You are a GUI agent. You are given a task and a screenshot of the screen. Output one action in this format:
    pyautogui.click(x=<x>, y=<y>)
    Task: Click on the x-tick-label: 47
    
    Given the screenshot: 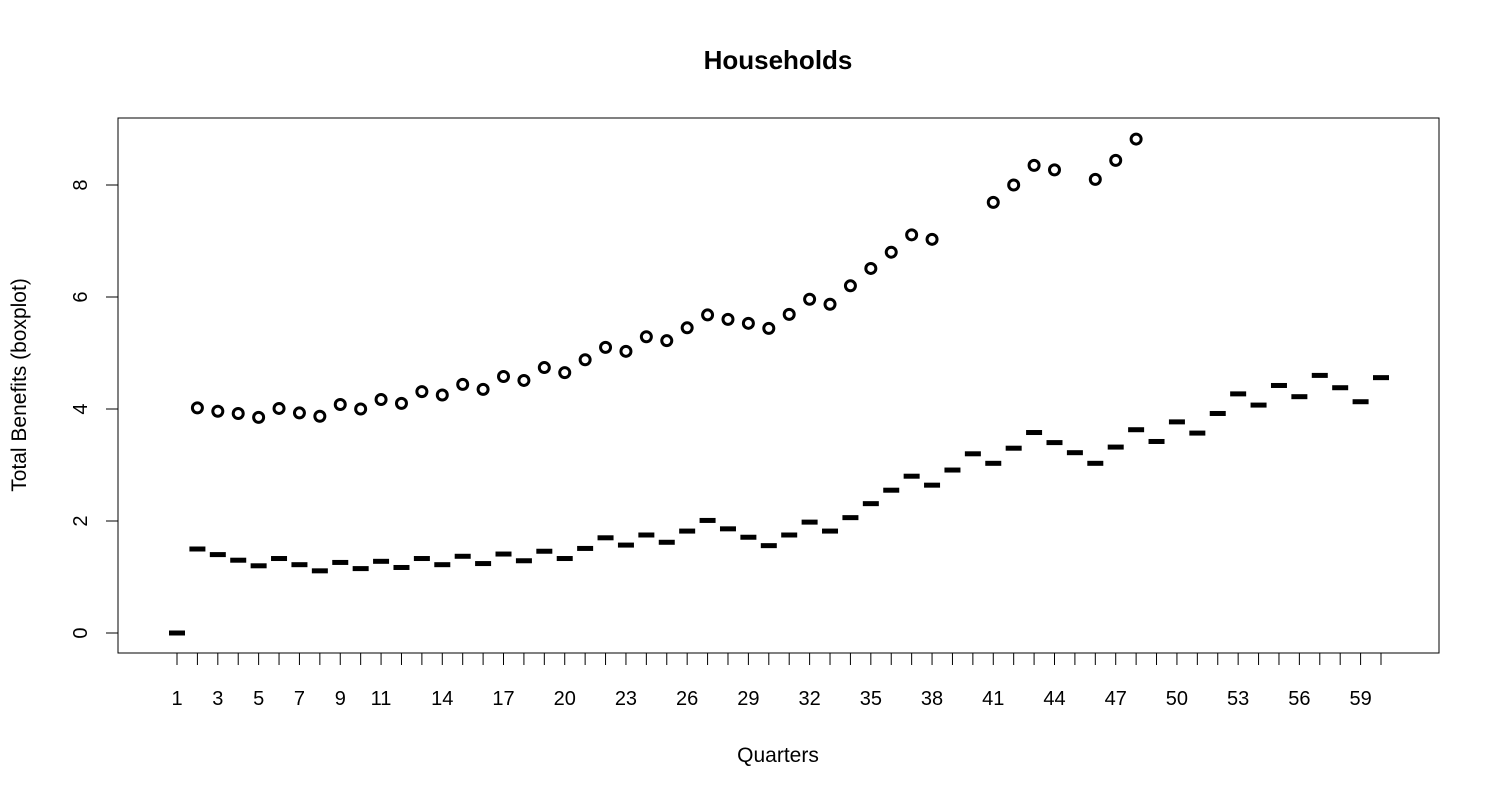 What is the action you would take?
    pyautogui.click(x=1116, y=699)
    